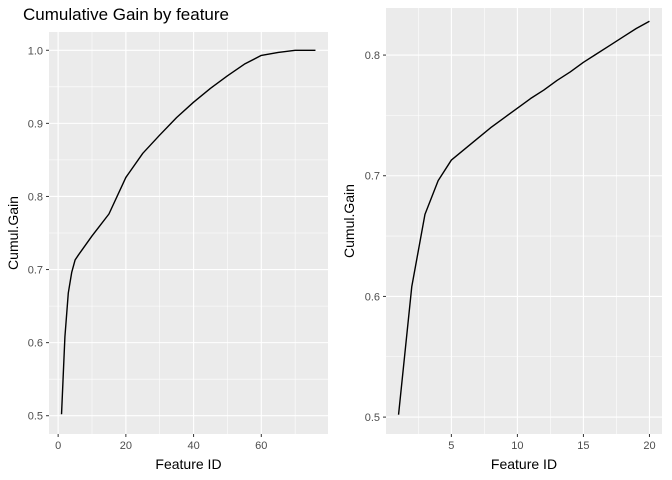  What do you see at coordinates (35, 51) in the screenshot?
I see `y-tick-label: 1.0` at bounding box center [35, 51].